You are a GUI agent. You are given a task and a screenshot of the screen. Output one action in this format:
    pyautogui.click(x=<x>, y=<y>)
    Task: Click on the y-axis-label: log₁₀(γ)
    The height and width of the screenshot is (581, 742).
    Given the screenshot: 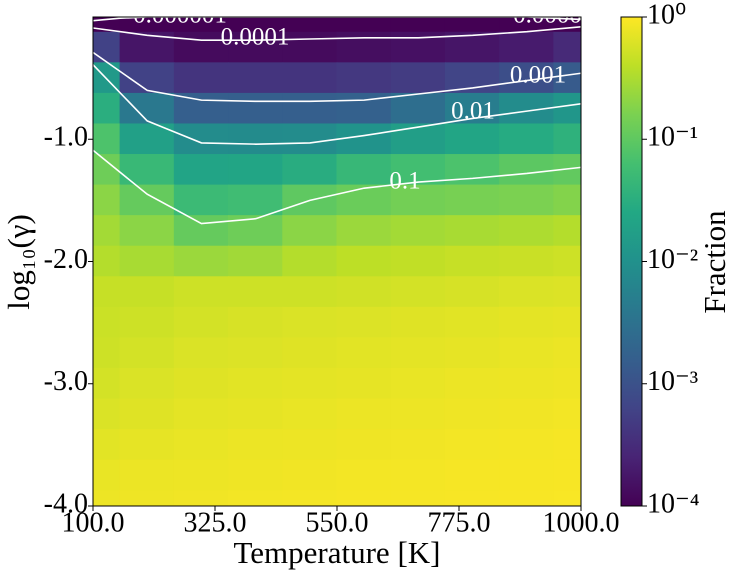 What is the action you would take?
    pyautogui.click(x=18, y=262)
    